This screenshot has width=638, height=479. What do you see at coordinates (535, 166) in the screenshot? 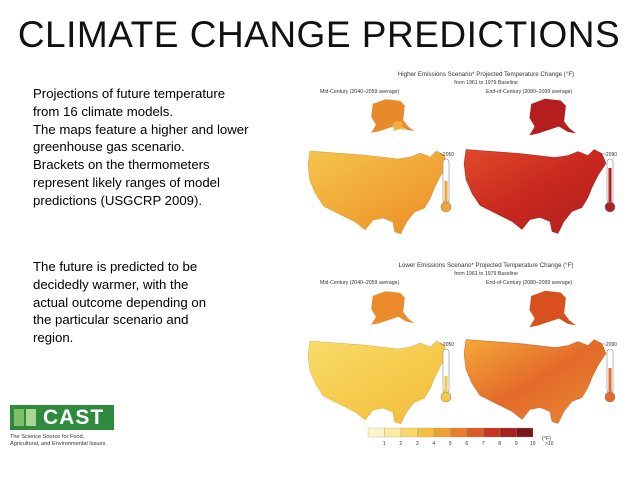
I see `higher-end-century-map` at bounding box center [535, 166].